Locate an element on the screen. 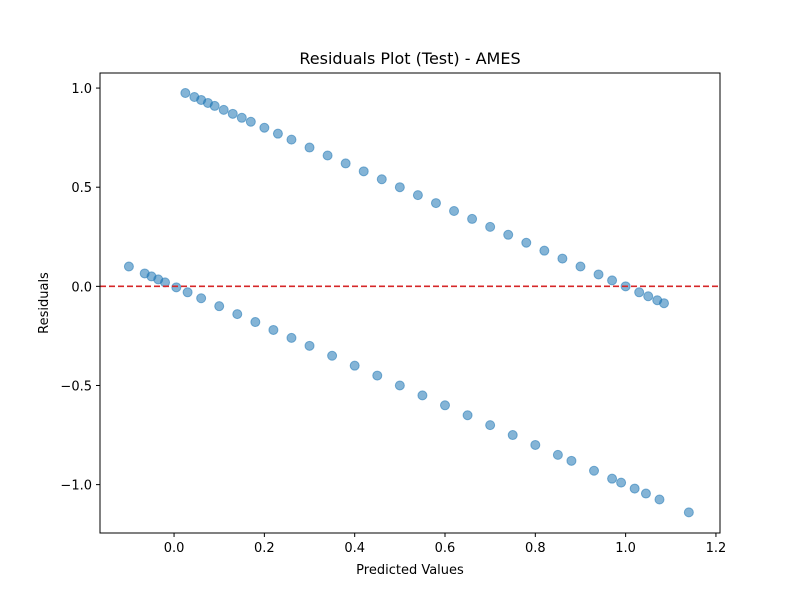 This screenshot has height=600, width=800. y-axis-label: Residuals is located at coordinates (44, 303).